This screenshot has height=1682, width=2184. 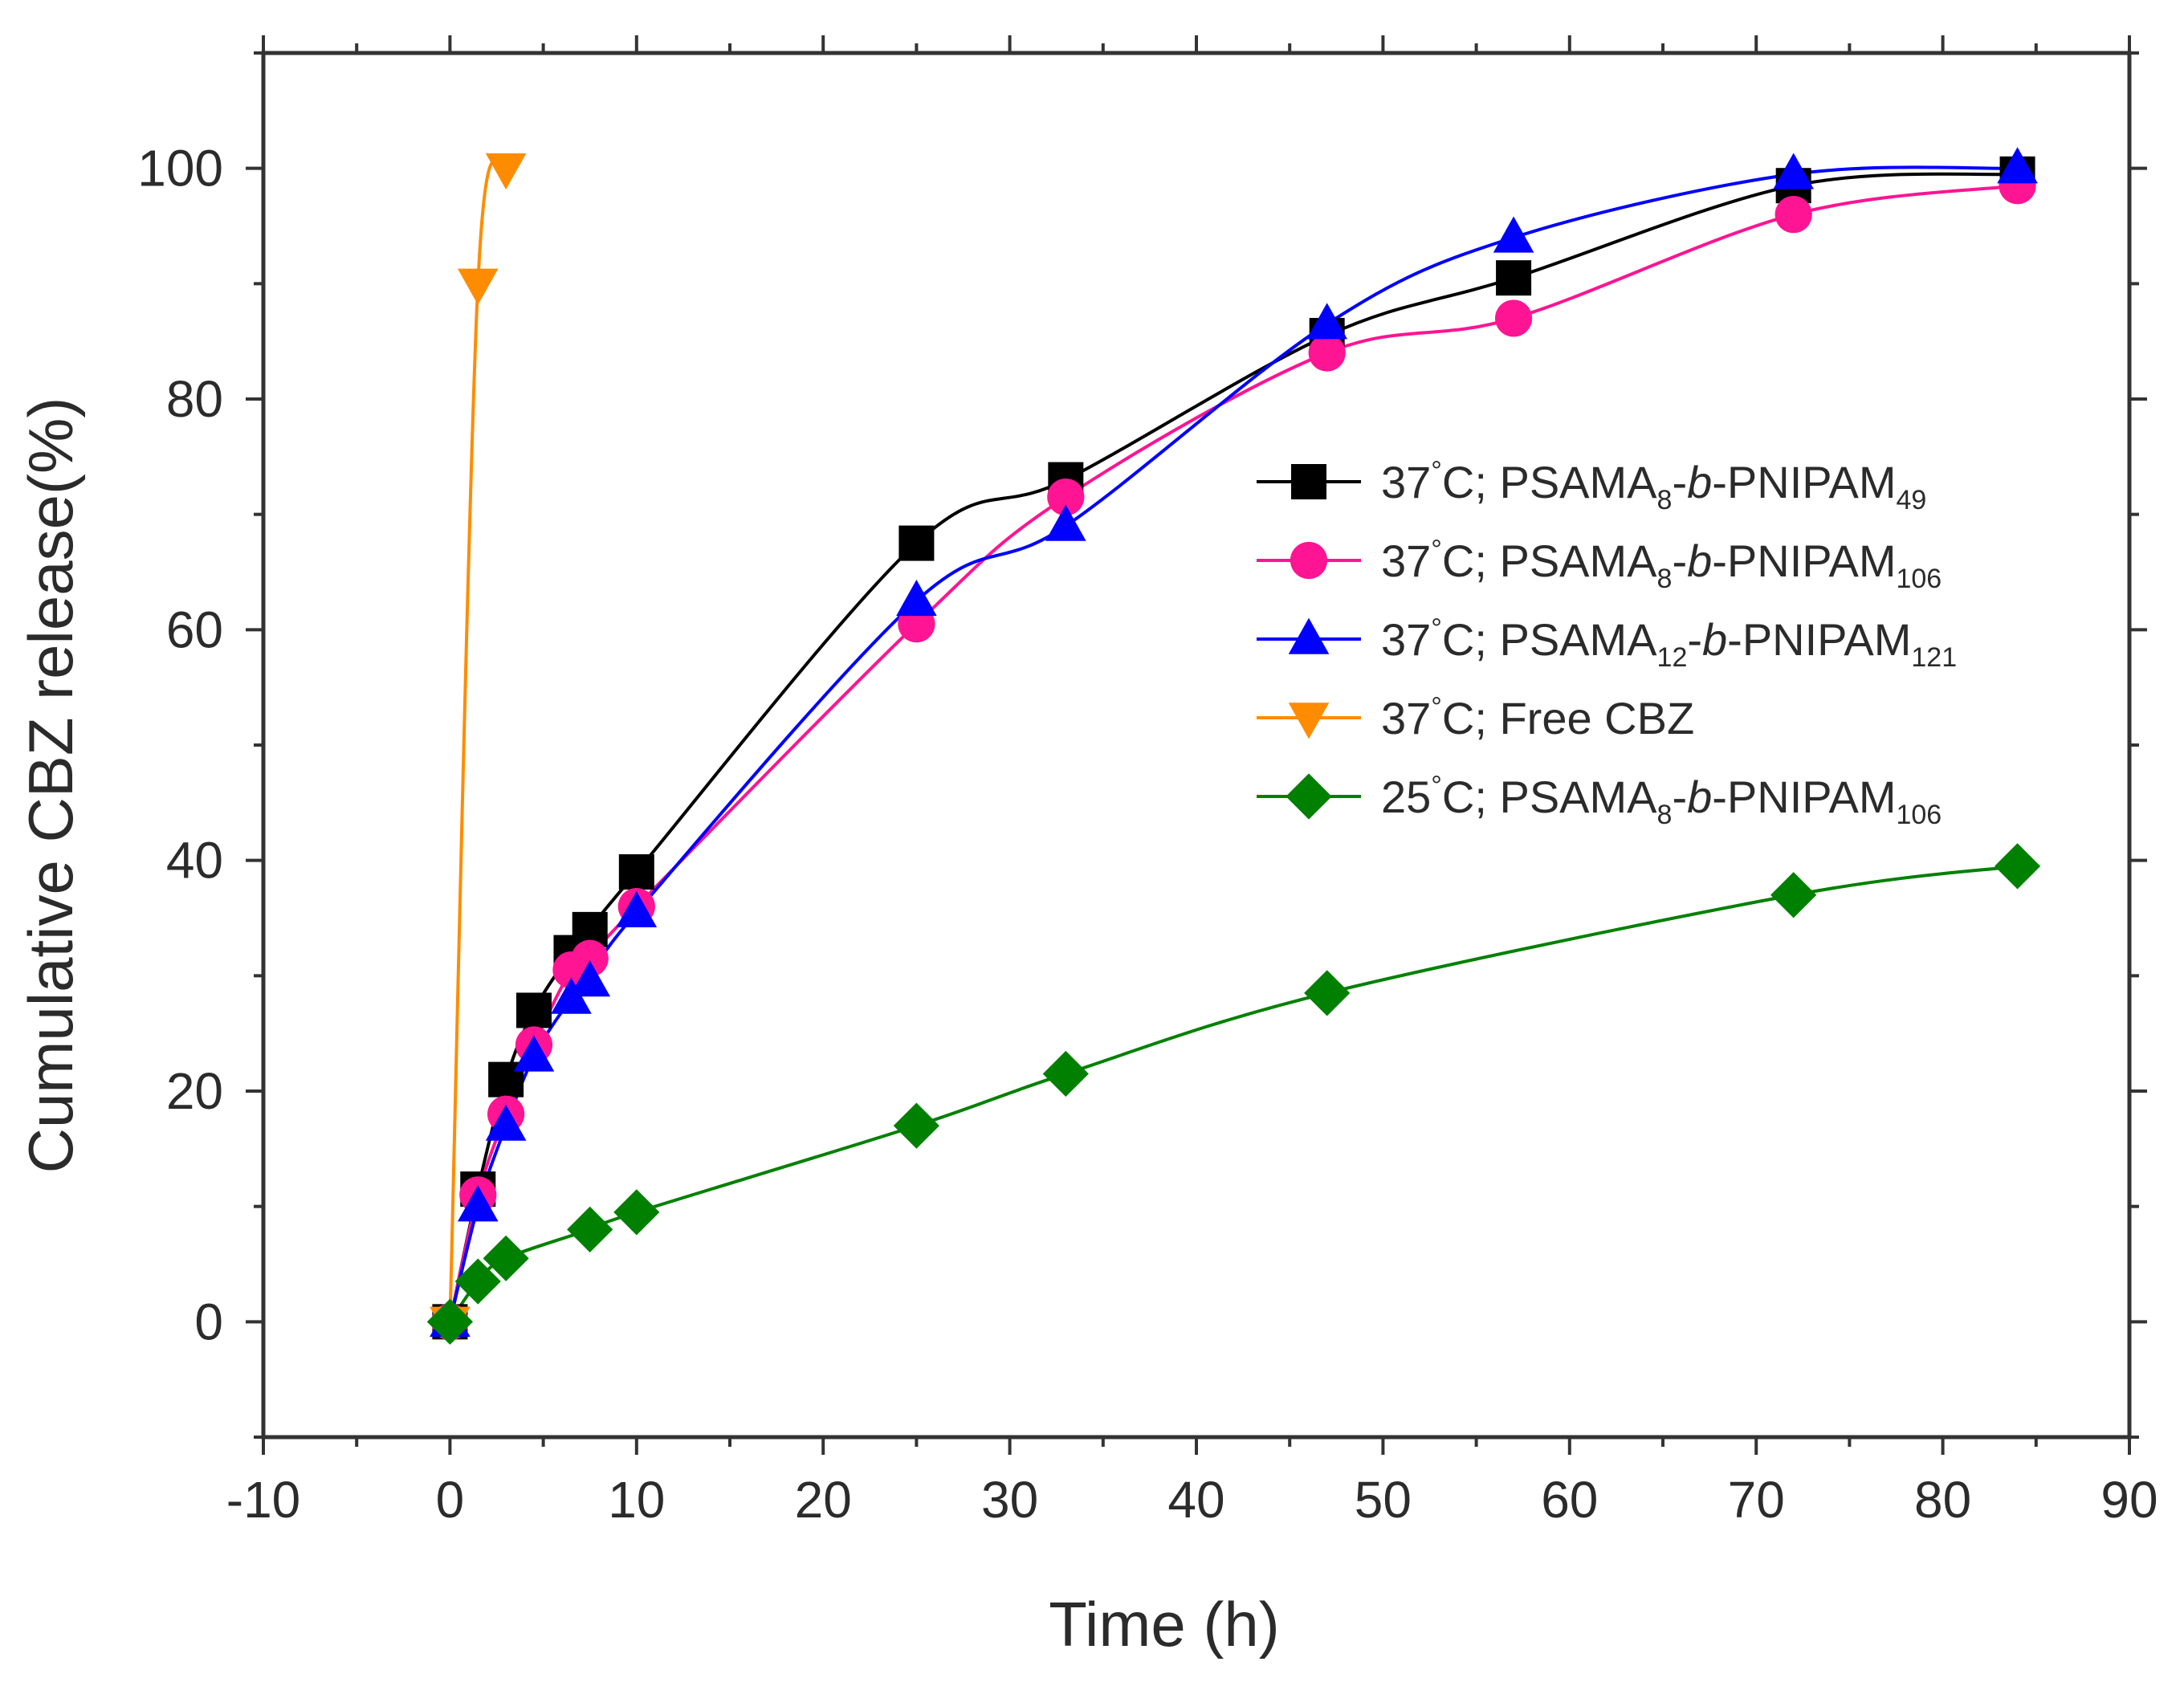 What do you see at coordinates (1309, 560) in the screenshot?
I see `legend-item-2-marker` at bounding box center [1309, 560].